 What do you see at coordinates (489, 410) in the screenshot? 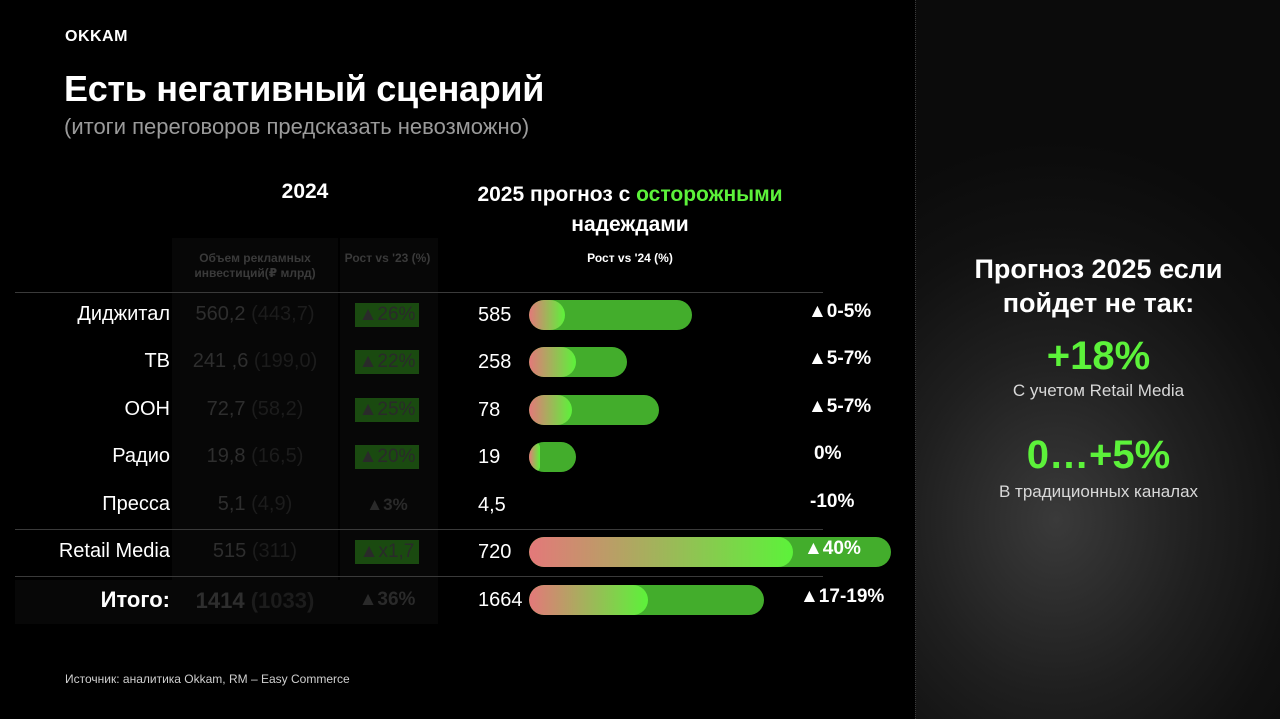
I see `row-forecast-value: 78` at bounding box center [489, 410].